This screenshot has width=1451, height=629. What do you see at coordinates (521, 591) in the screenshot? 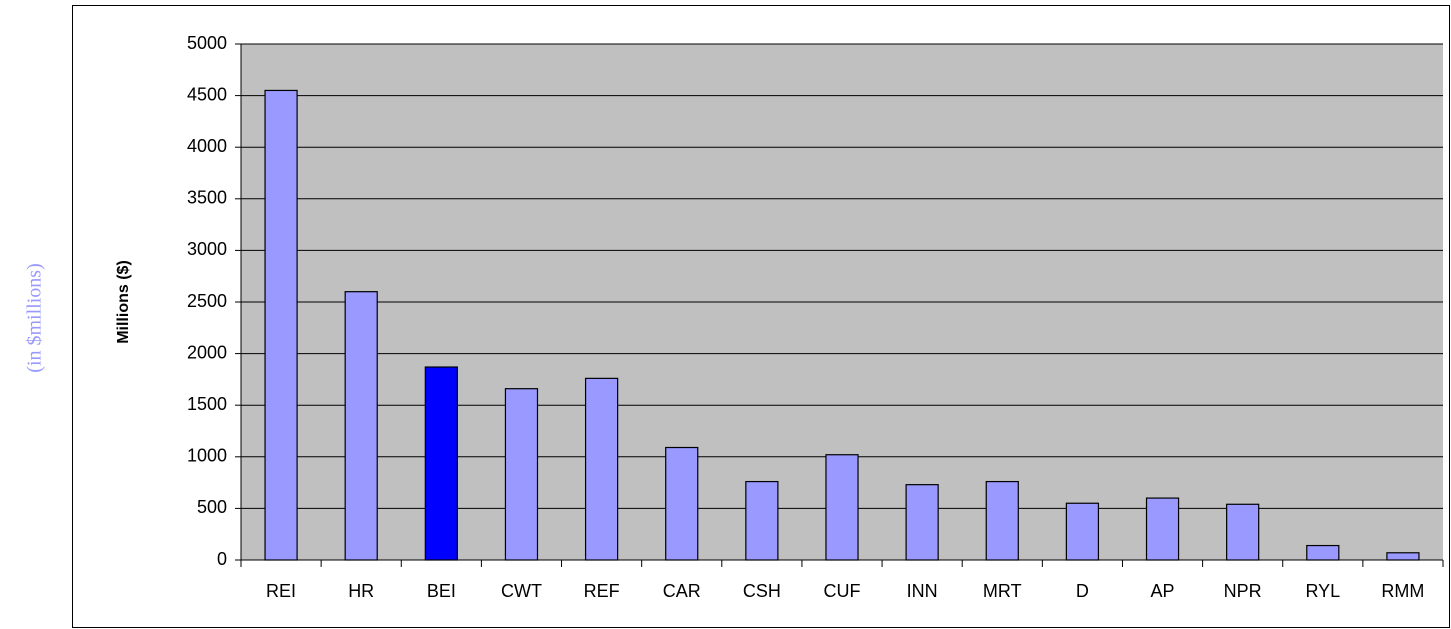
I see `x-tick-label: CWT` at bounding box center [521, 591].